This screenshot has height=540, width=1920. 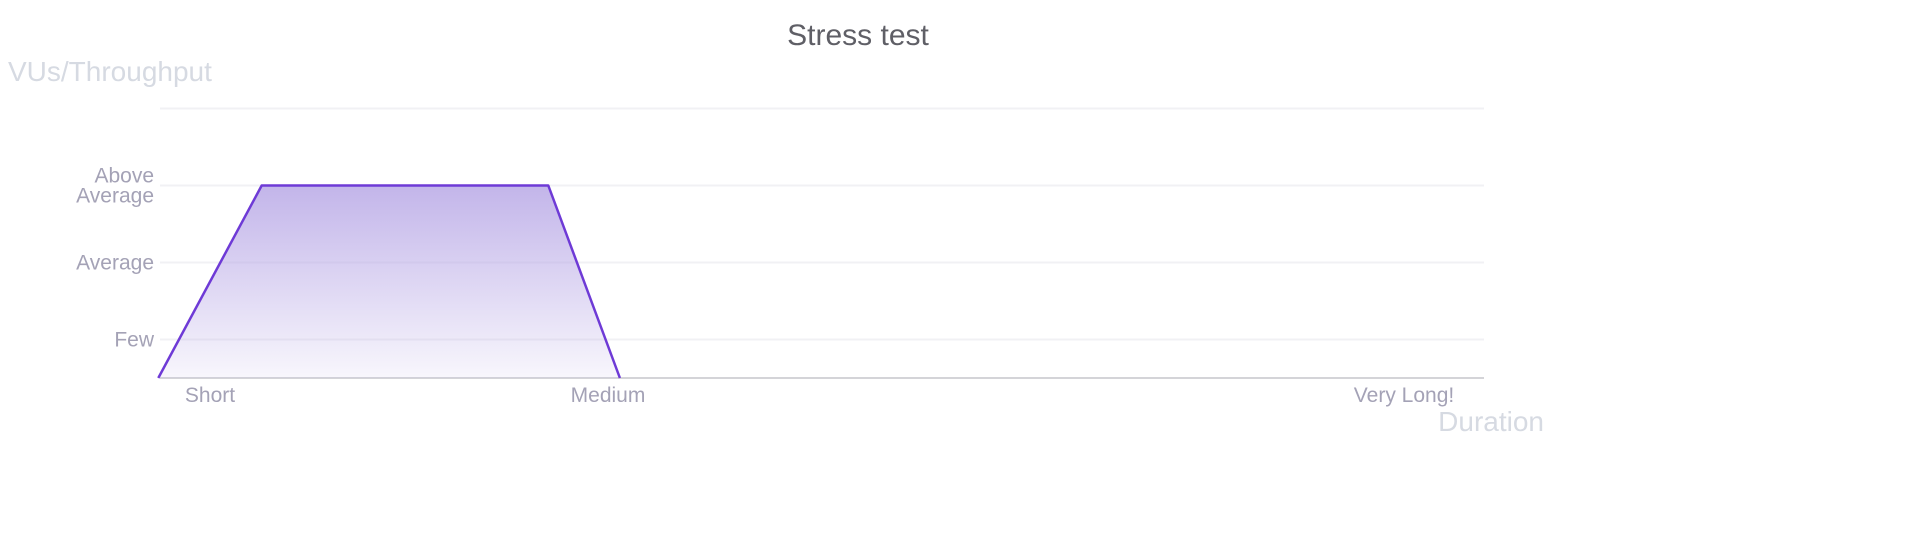 I want to click on y-axis-label: VUs/Throughput, so click(x=110, y=71).